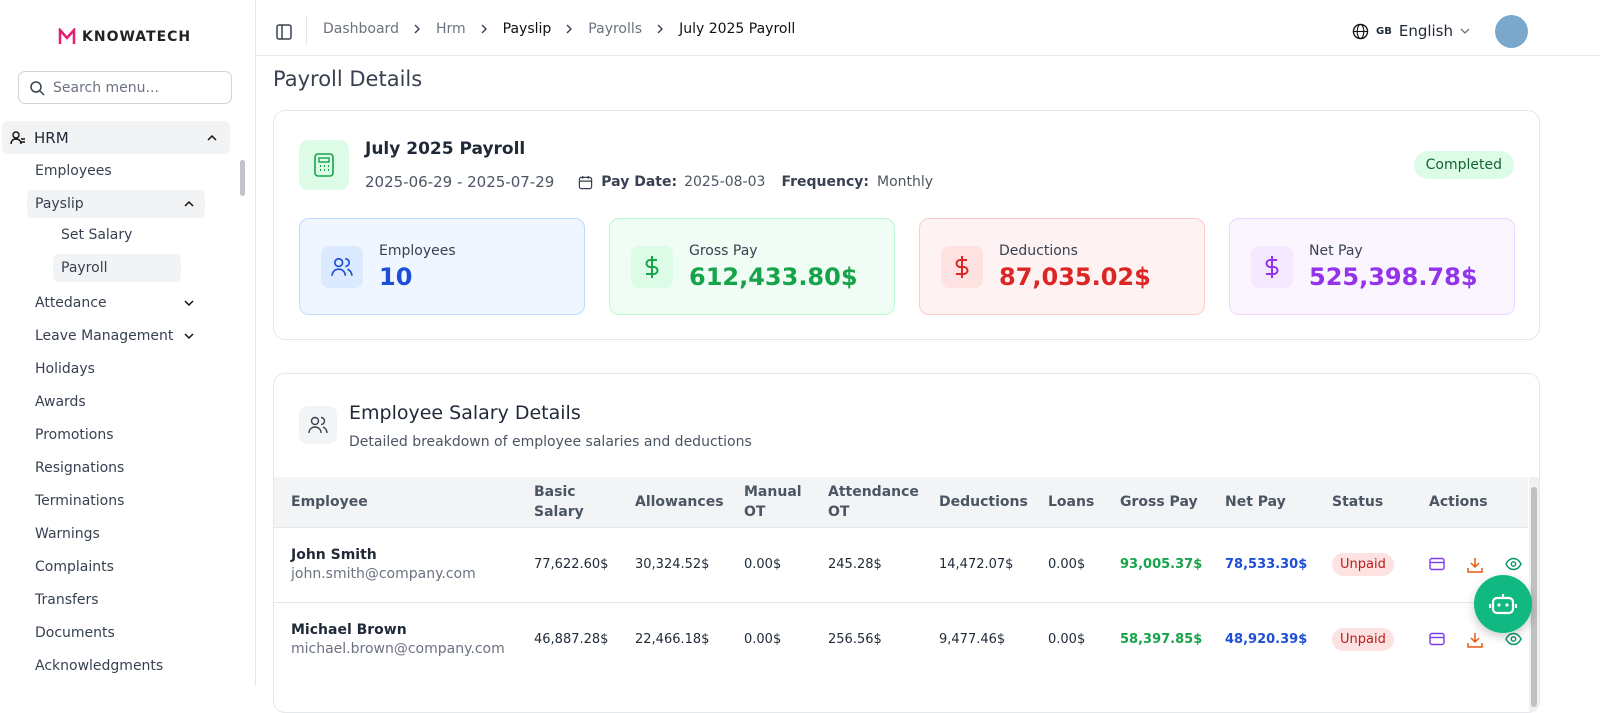  I want to click on breadcrumb-item: Payrolls, so click(615, 29).